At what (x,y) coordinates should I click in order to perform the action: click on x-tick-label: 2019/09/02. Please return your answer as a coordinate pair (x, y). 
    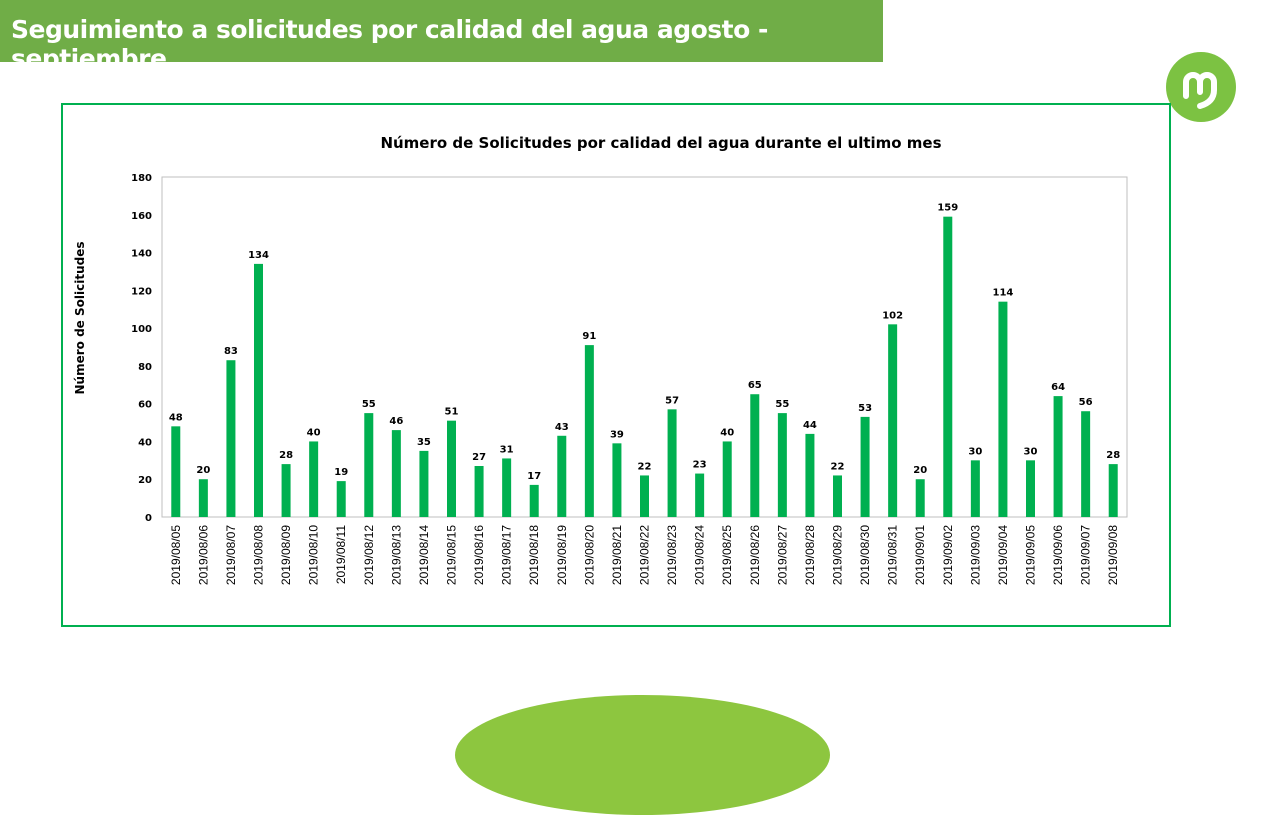
    Looking at the image, I should click on (948, 555).